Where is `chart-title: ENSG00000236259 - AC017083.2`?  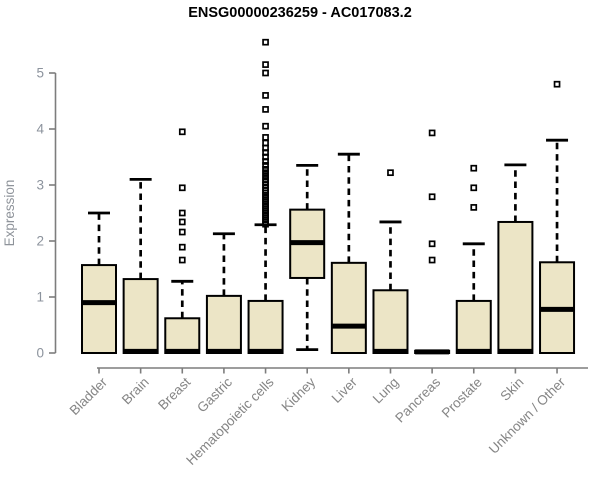
chart-title: ENSG00000236259 - AC017083.2 is located at coordinates (300, 13).